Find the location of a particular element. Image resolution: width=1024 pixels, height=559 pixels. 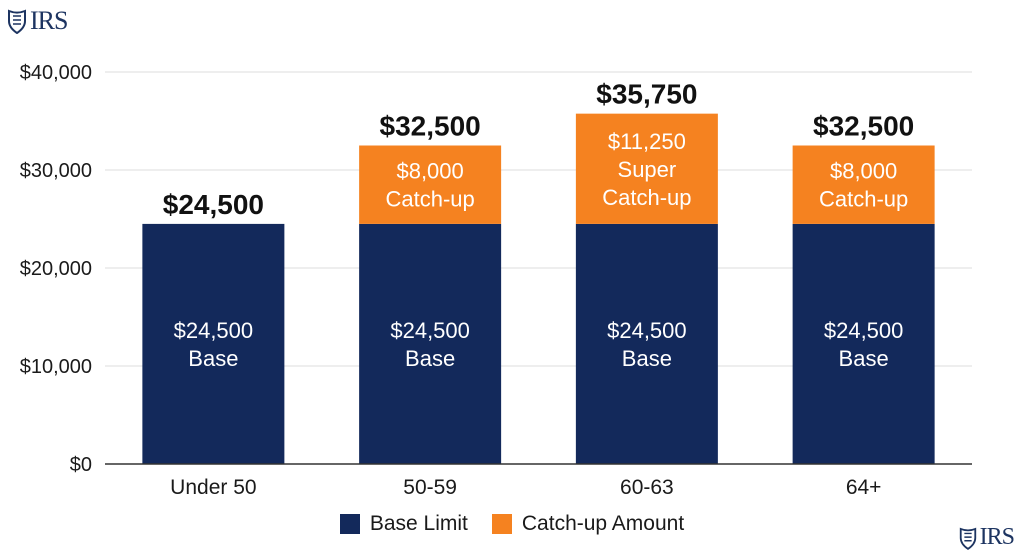

legend-label-base: Base Limit is located at coordinates (418, 523).